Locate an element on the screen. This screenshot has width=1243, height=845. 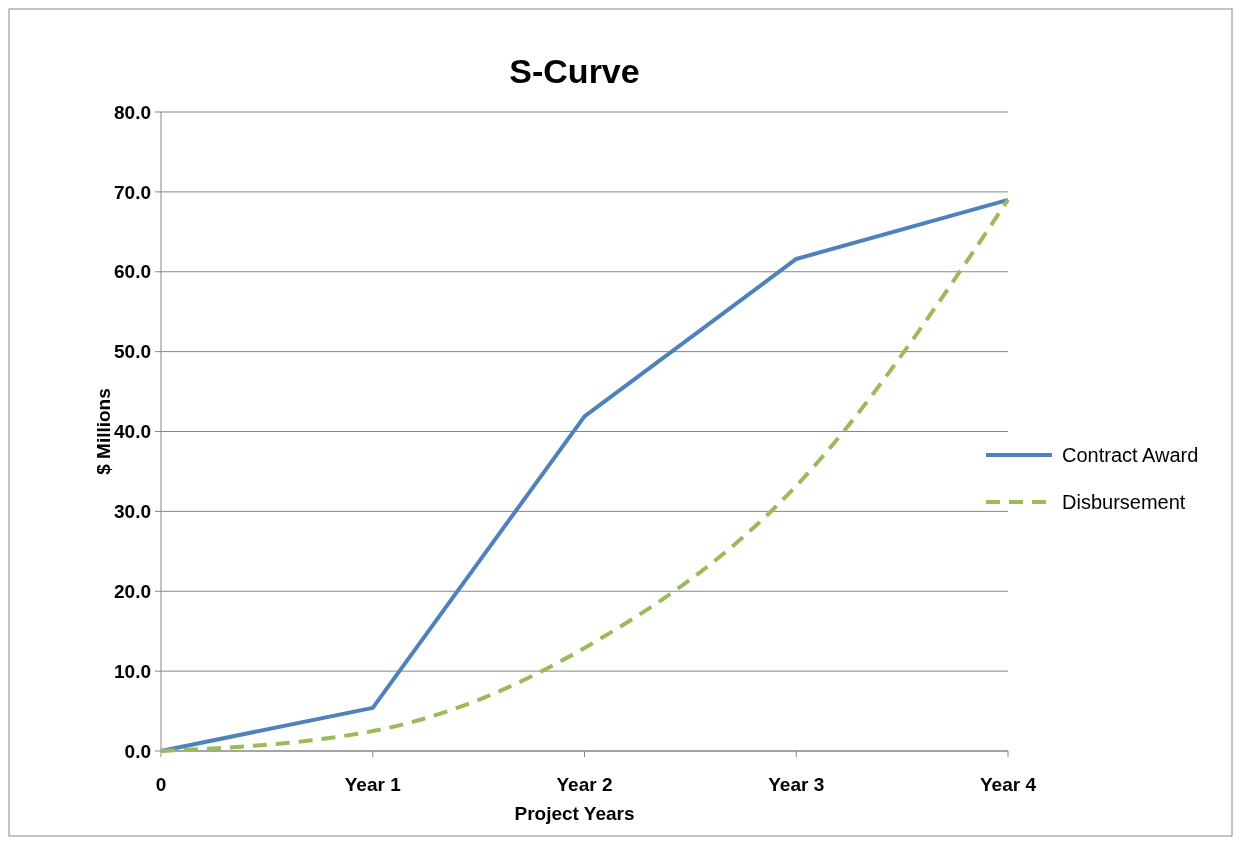
y-tick-label: 80.0 is located at coordinates (132, 112).